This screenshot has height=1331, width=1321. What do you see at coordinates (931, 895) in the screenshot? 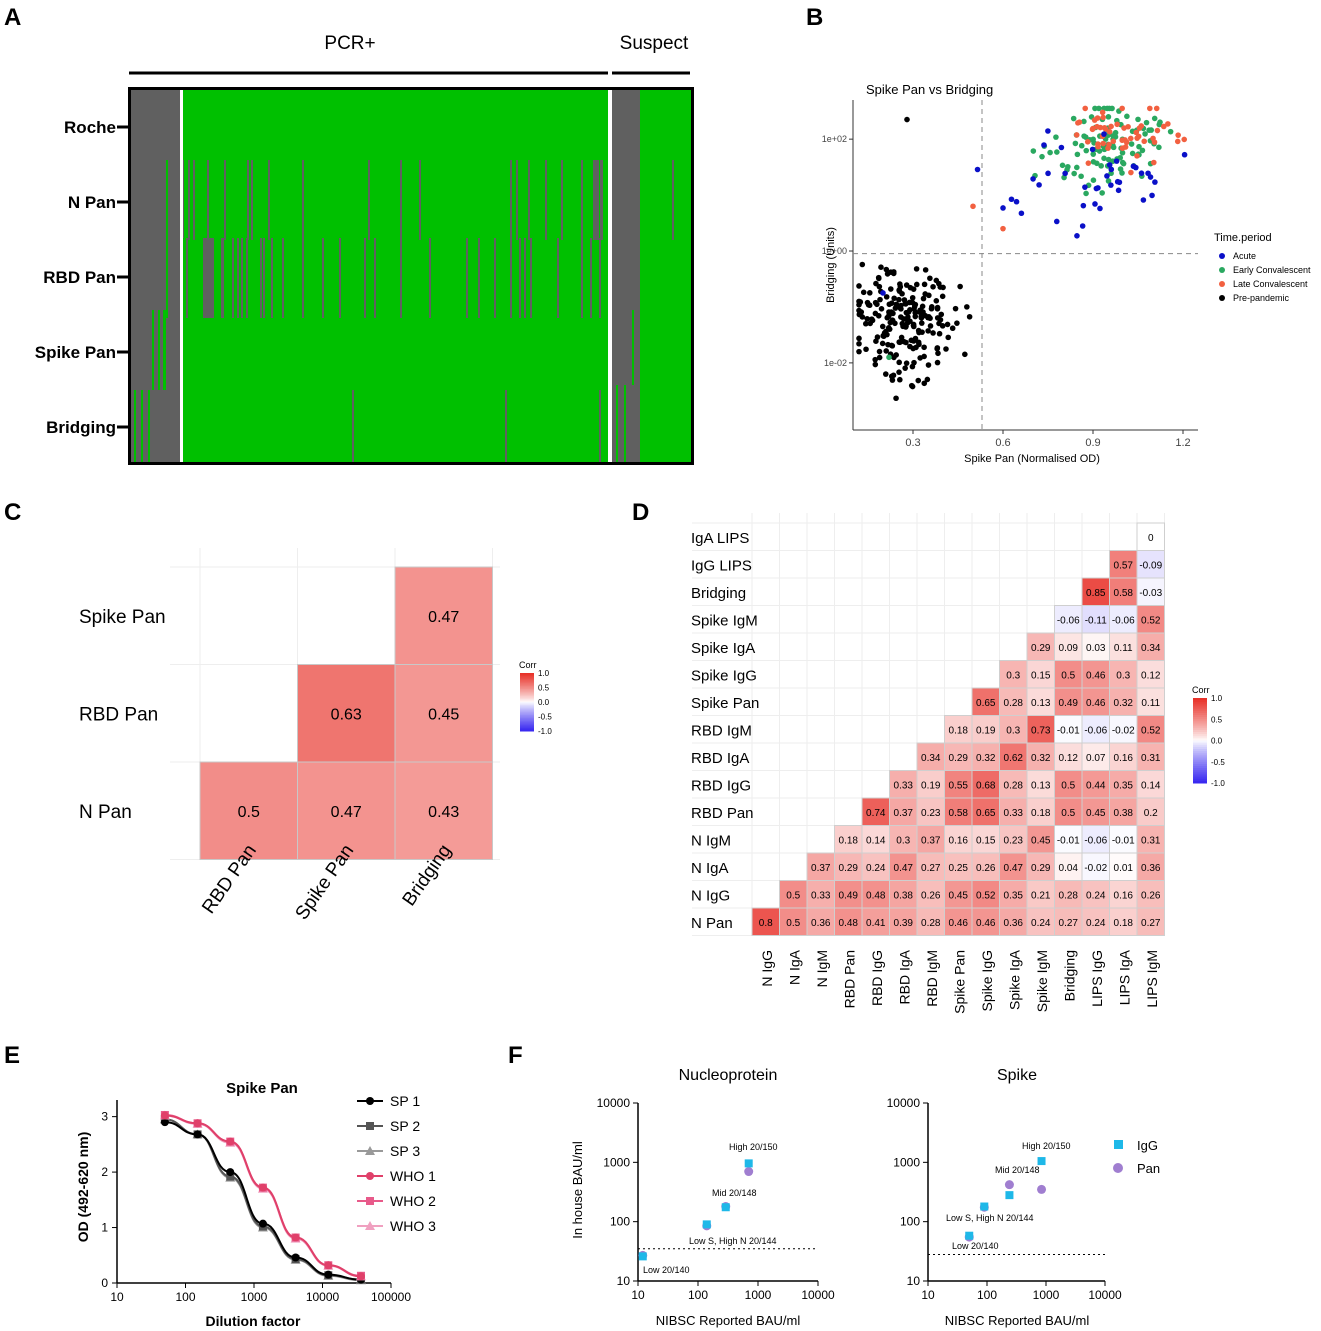
I see `corr-value: 0.26` at bounding box center [931, 895].